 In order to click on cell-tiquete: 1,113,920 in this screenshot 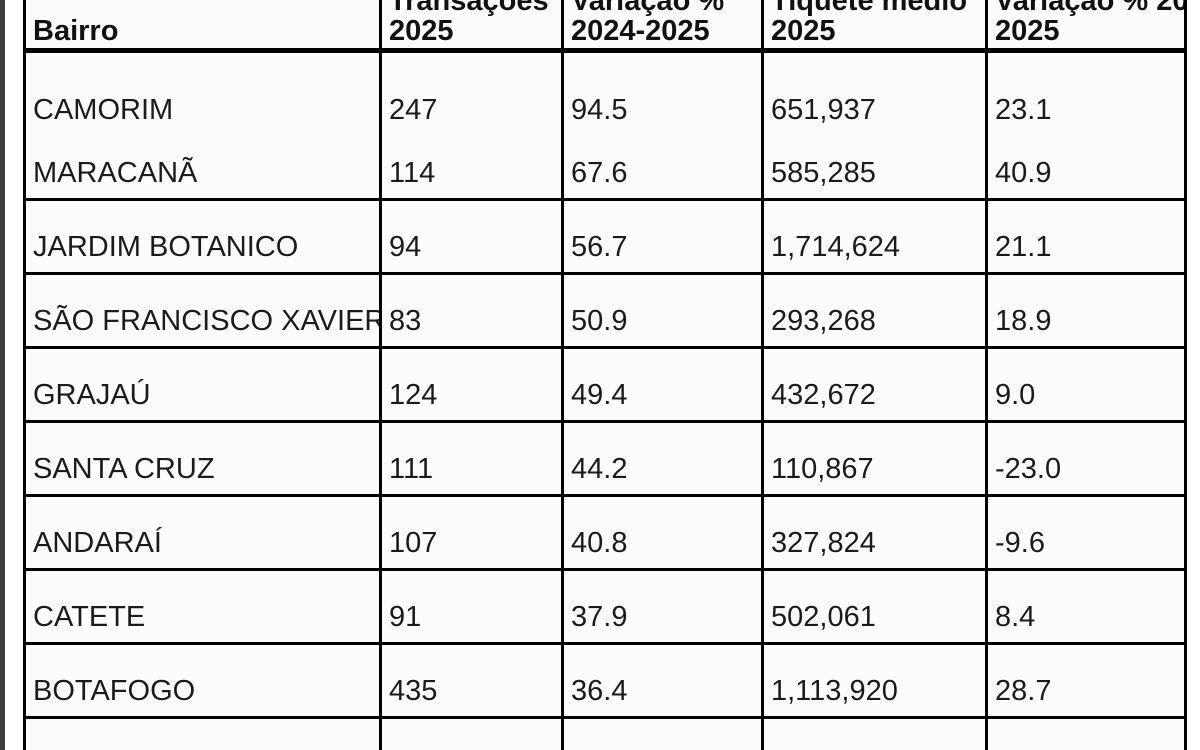, I will do `click(874, 680)`.